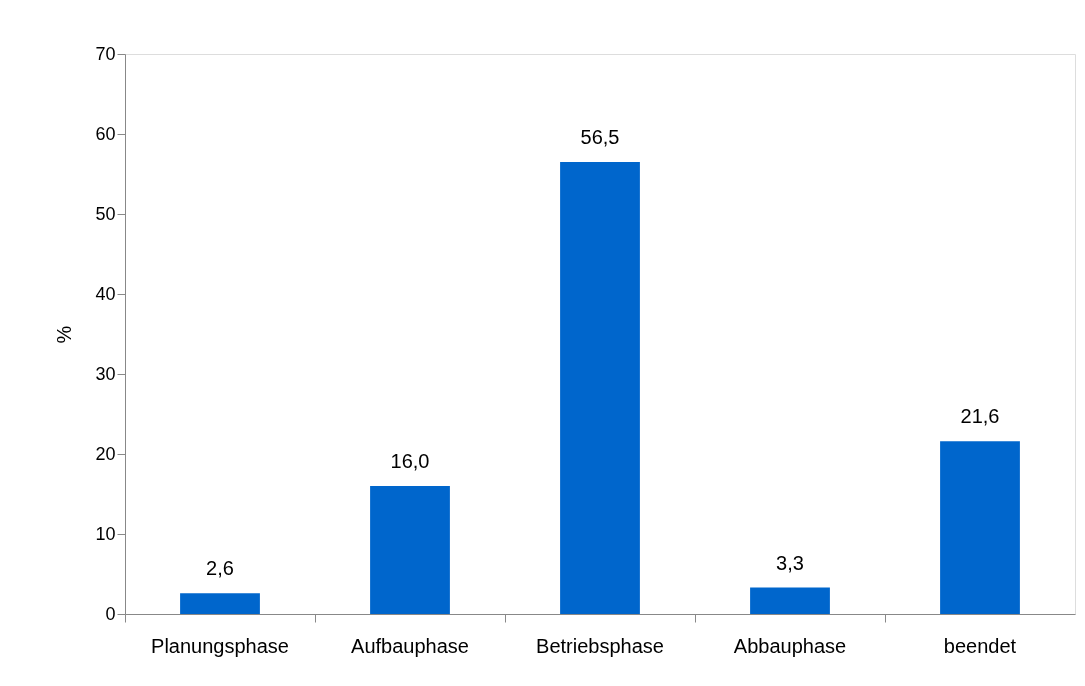 Image resolution: width=1085 pixels, height=686 pixels. I want to click on y-tick-label: 0, so click(110, 613).